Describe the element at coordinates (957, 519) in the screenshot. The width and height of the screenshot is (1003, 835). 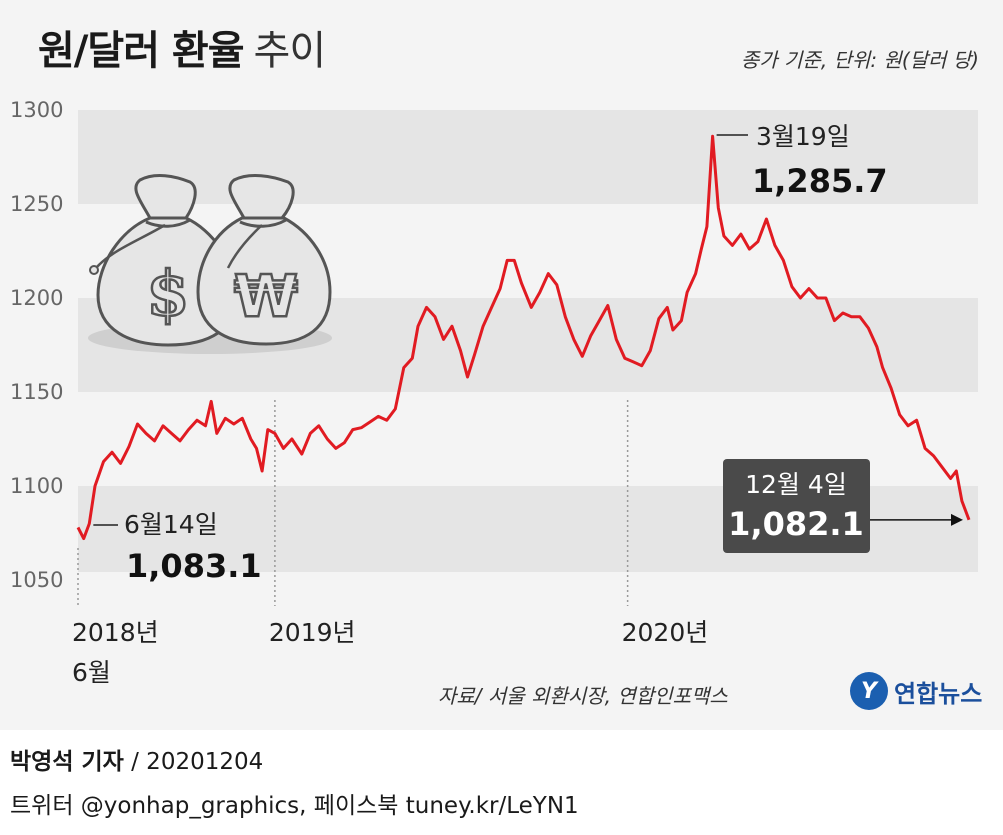
I see `arrow-head` at that location.